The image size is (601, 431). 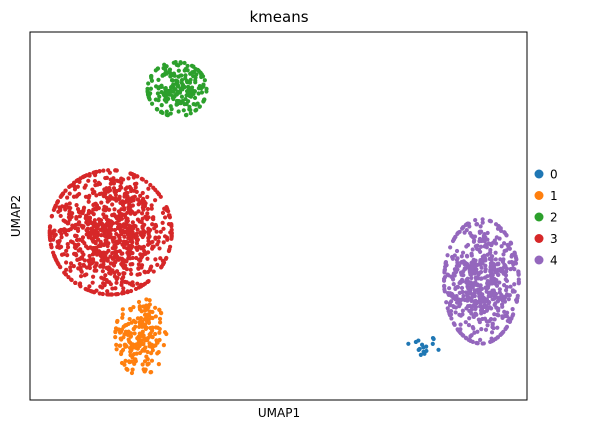 I want to click on legend-label-4: 4, so click(x=554, y=261).